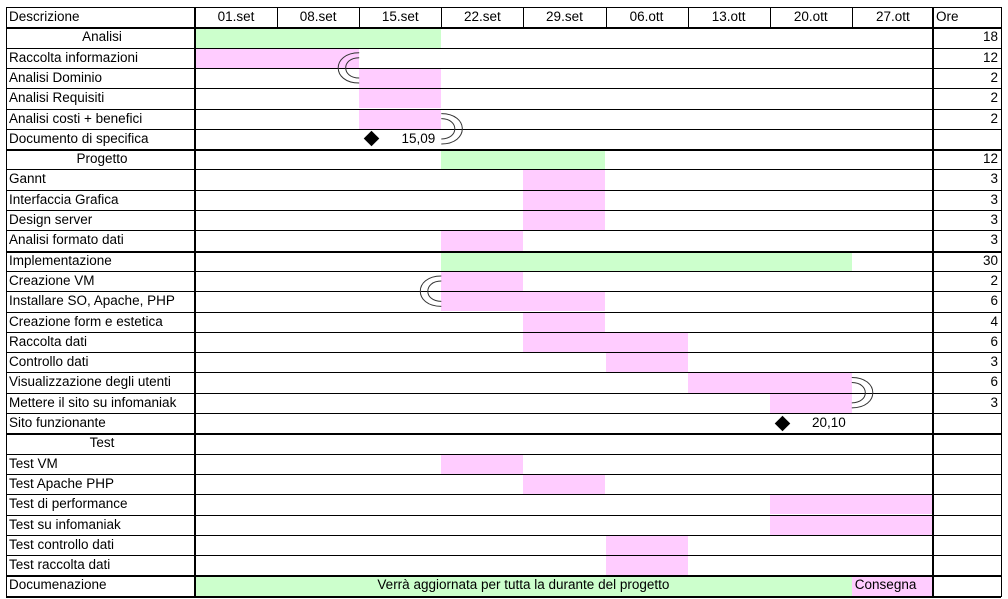 Image resolution: width=1008 pixels, height=599 pixels. I want to click on delivery-label: Consegna, so click(885, 585).